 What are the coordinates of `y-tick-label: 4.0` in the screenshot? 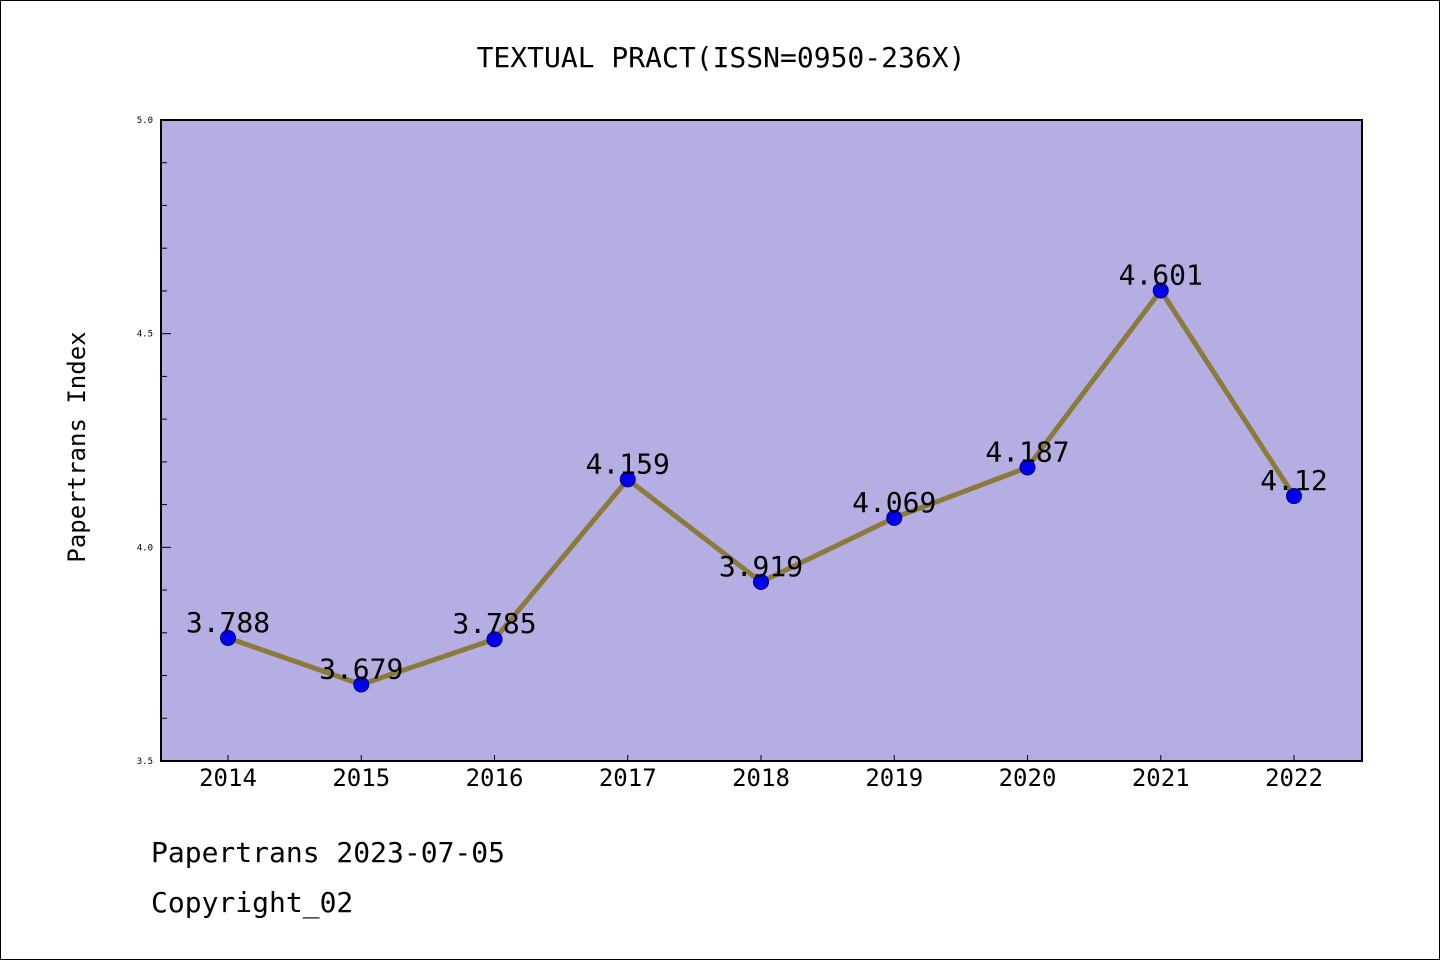 It's located at (145, 548).